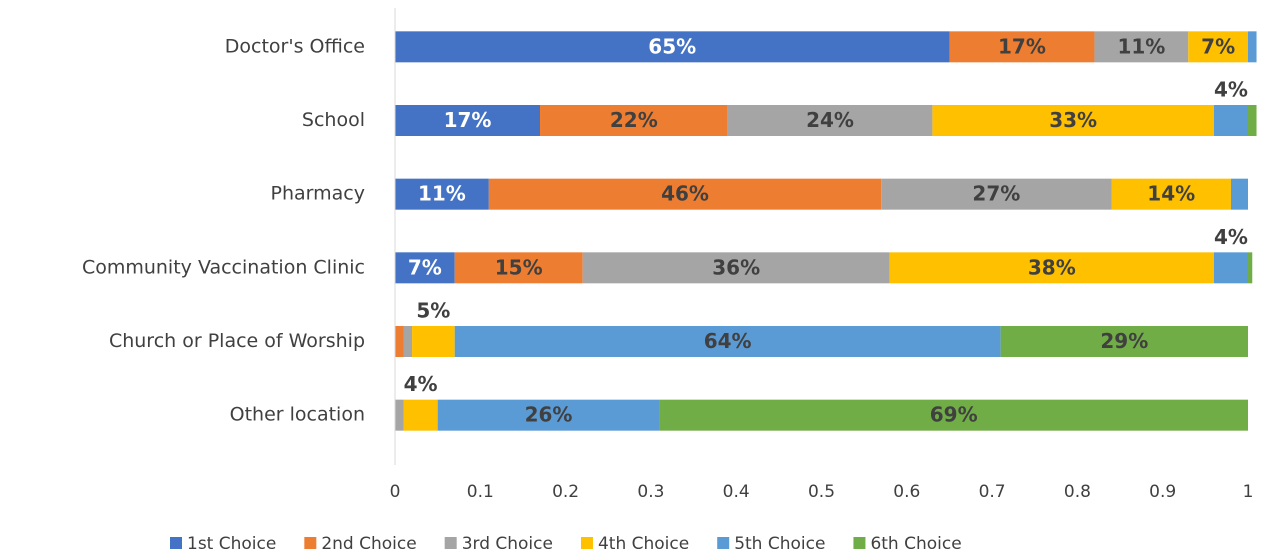 The image size is (1266, 555). Describe the element at coordinates (333, 120) in the screenshot. I see `category-label: School` at that location.